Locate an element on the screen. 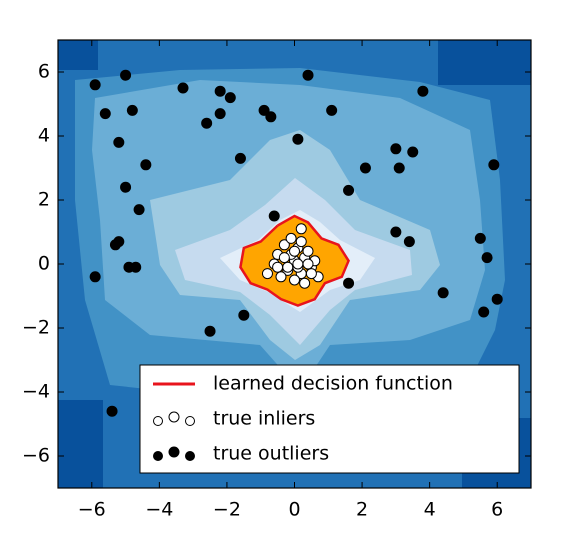 This screenshot has width=566, height=558. x-tick-label: 6 is located at coordinates (497, 510).